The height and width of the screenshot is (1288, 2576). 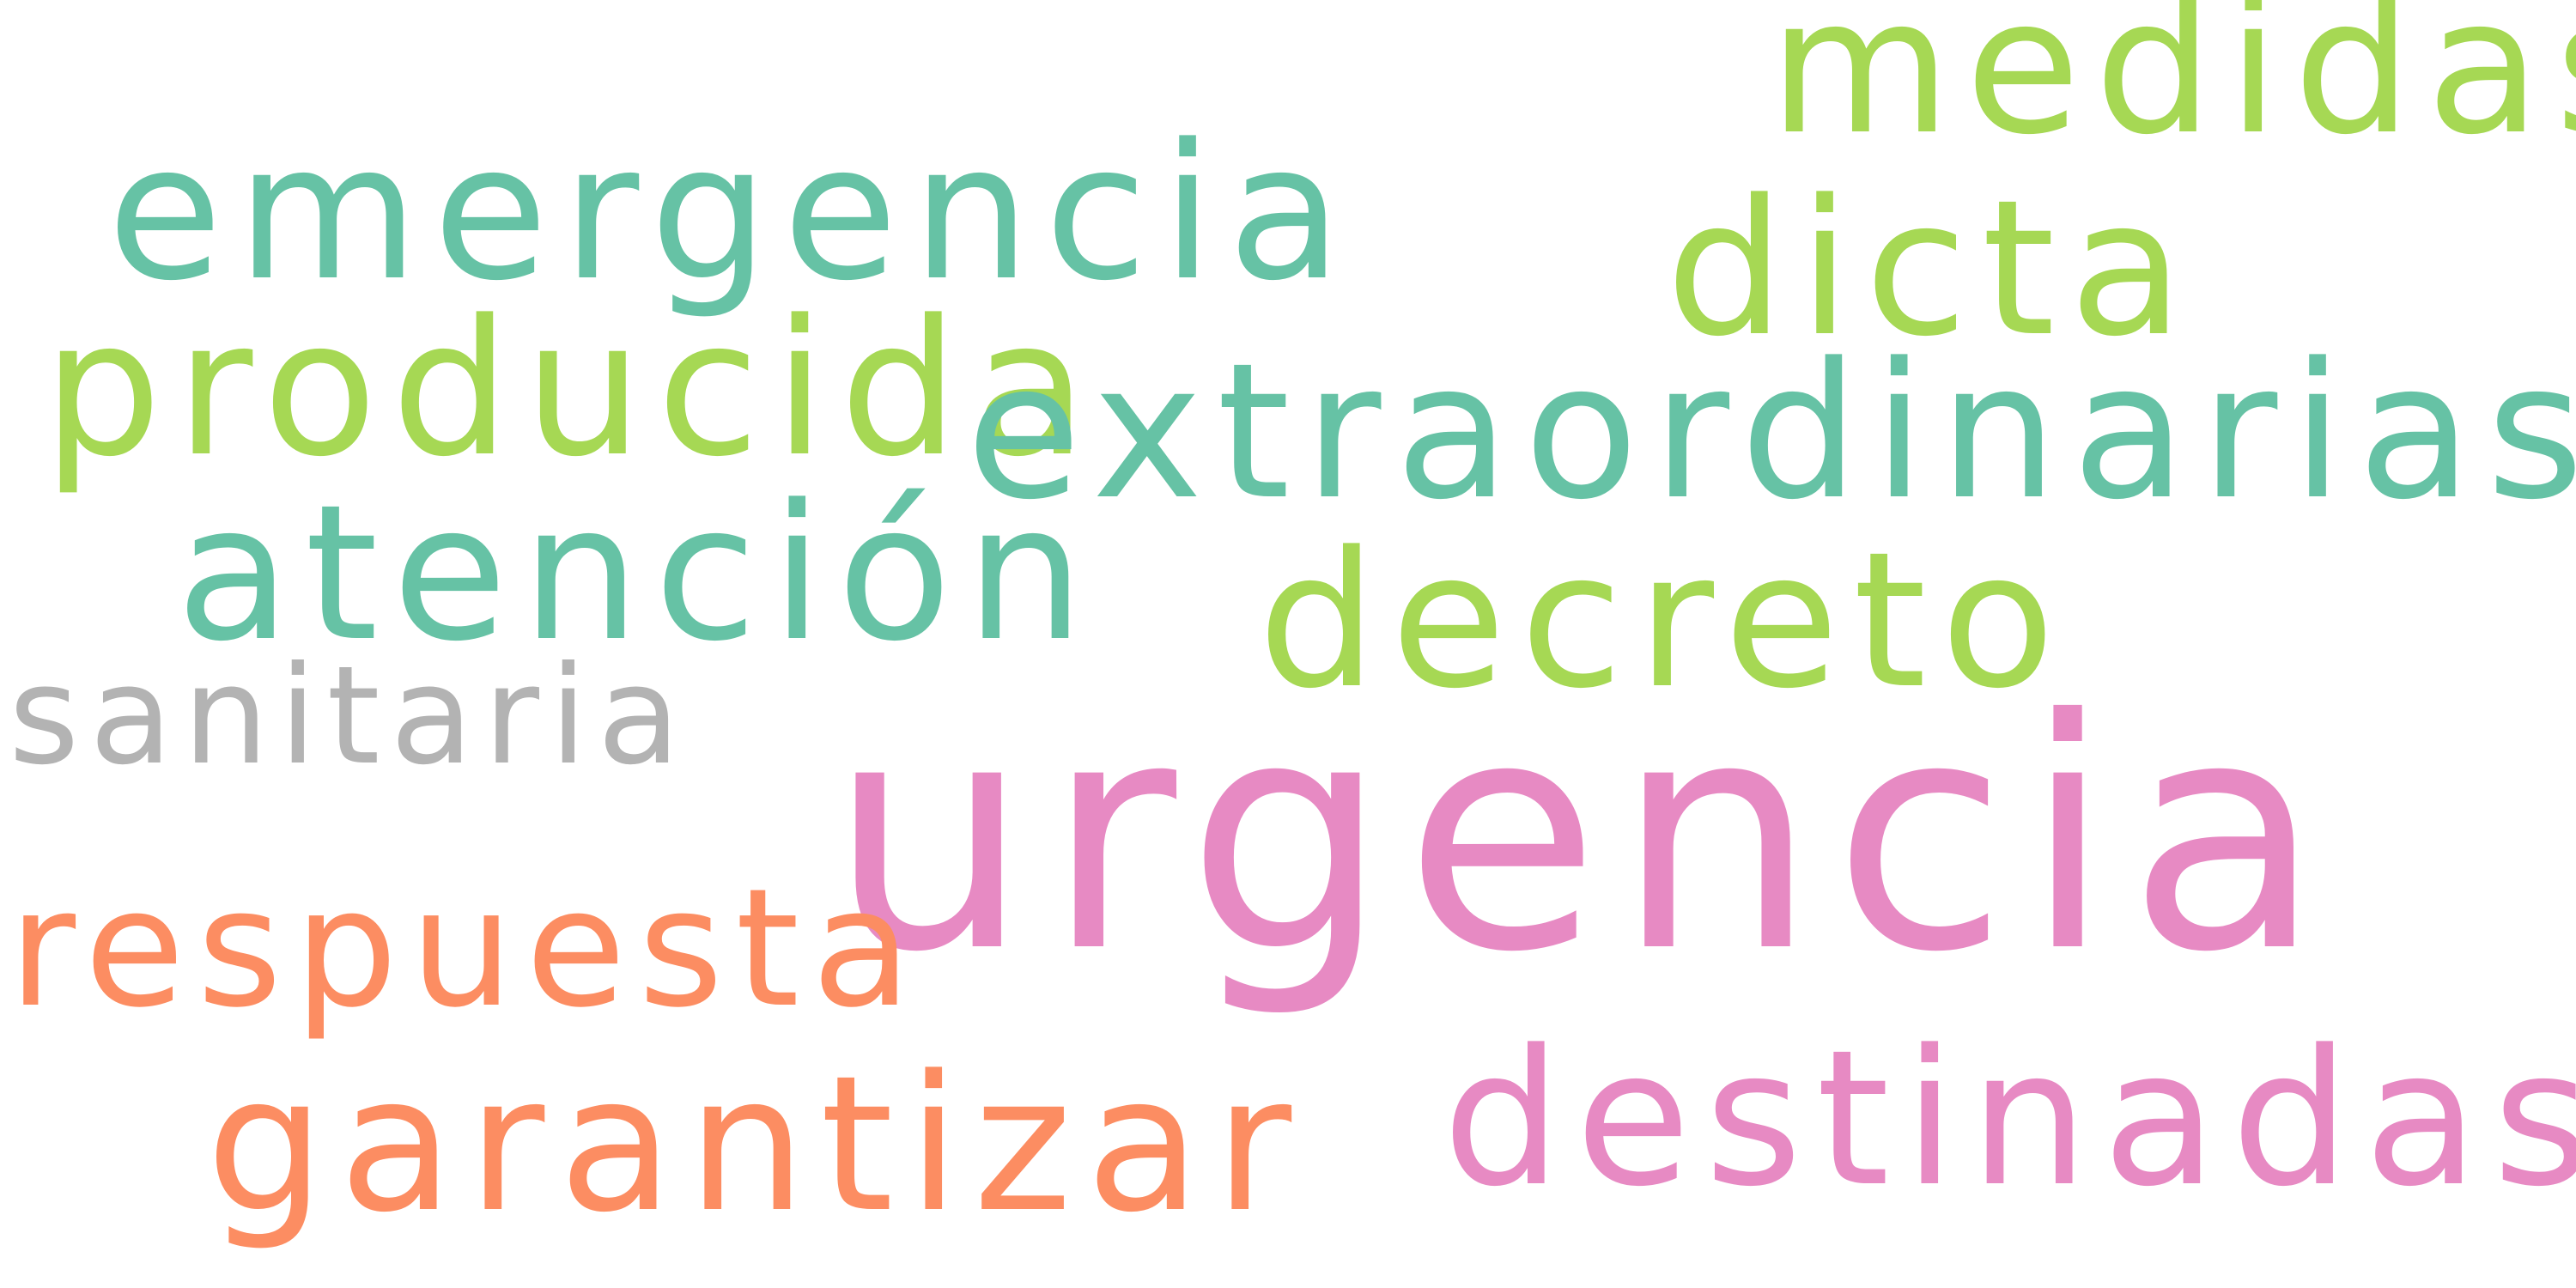 What do you see at coordinates (1664, 621) in the screenshot?
I see `word-decreto: decreto` at bounding box center [1664, 621].